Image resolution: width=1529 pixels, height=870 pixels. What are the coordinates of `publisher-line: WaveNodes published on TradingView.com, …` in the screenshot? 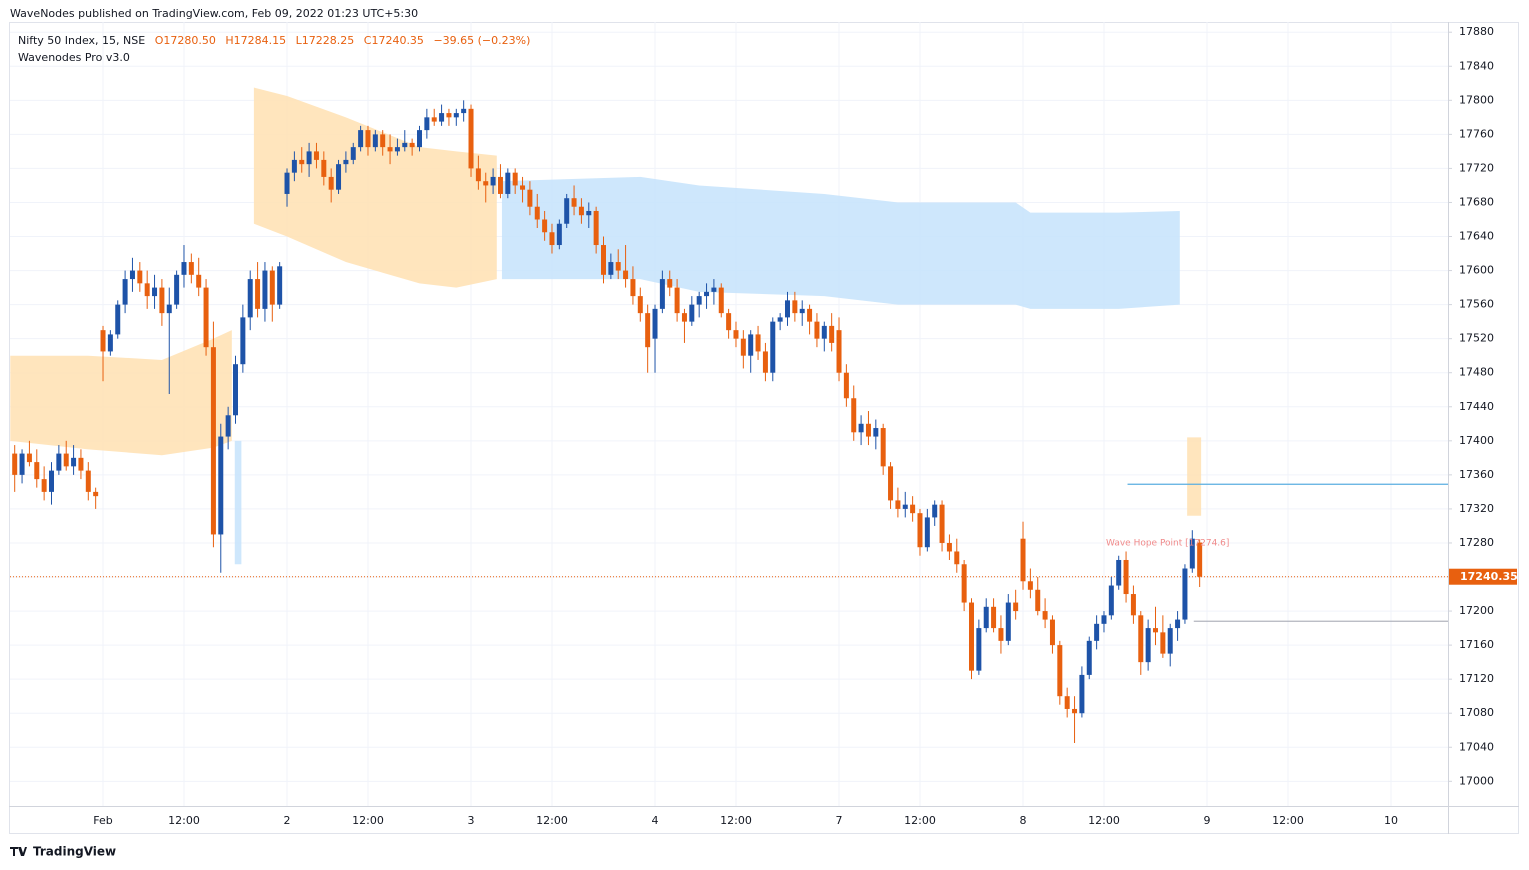 It's located at (214, 13).